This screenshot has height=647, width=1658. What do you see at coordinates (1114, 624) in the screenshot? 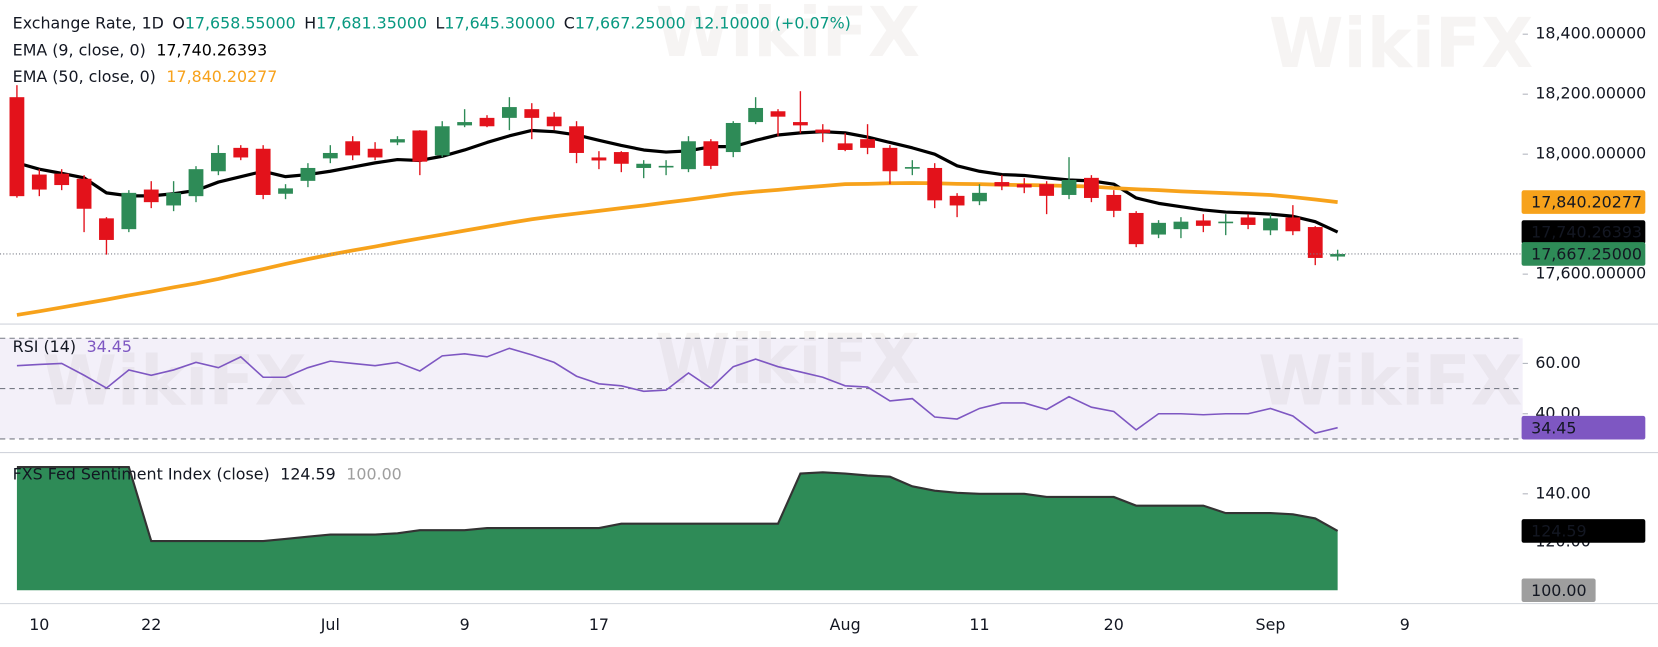
I see `x-tick-label: 20` at bounding box center [1114, 624].